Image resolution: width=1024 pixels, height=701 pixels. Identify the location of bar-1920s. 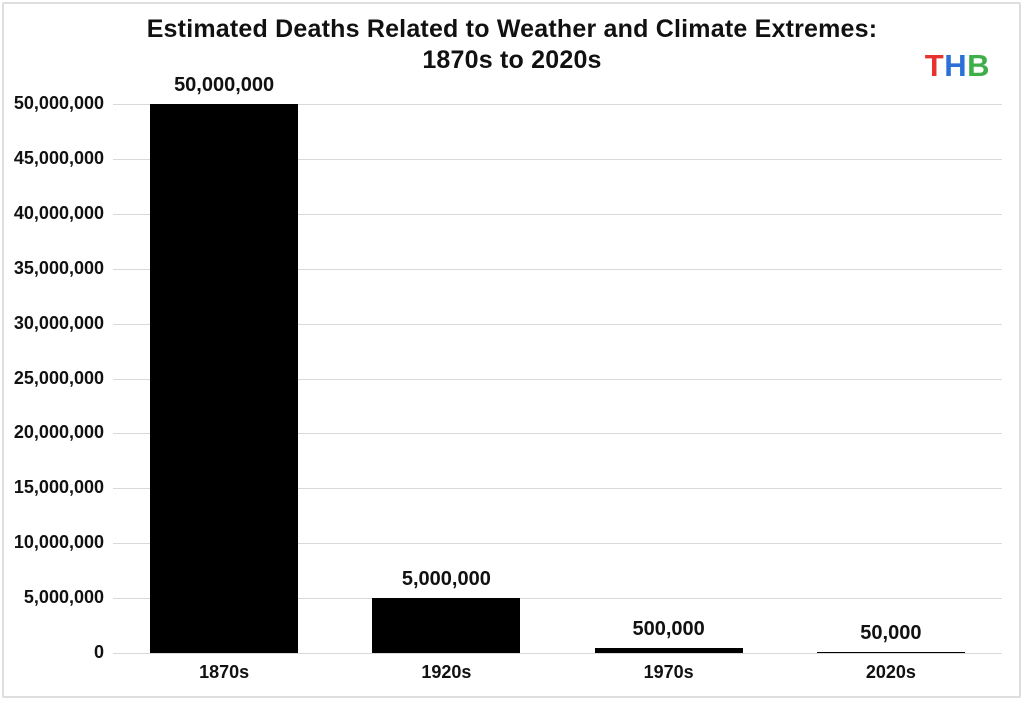
(446, 625).